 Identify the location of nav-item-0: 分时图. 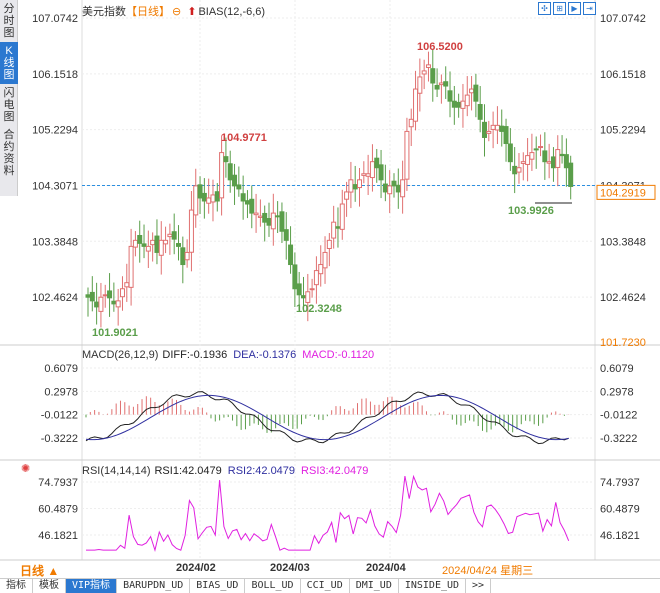
(9, 21).